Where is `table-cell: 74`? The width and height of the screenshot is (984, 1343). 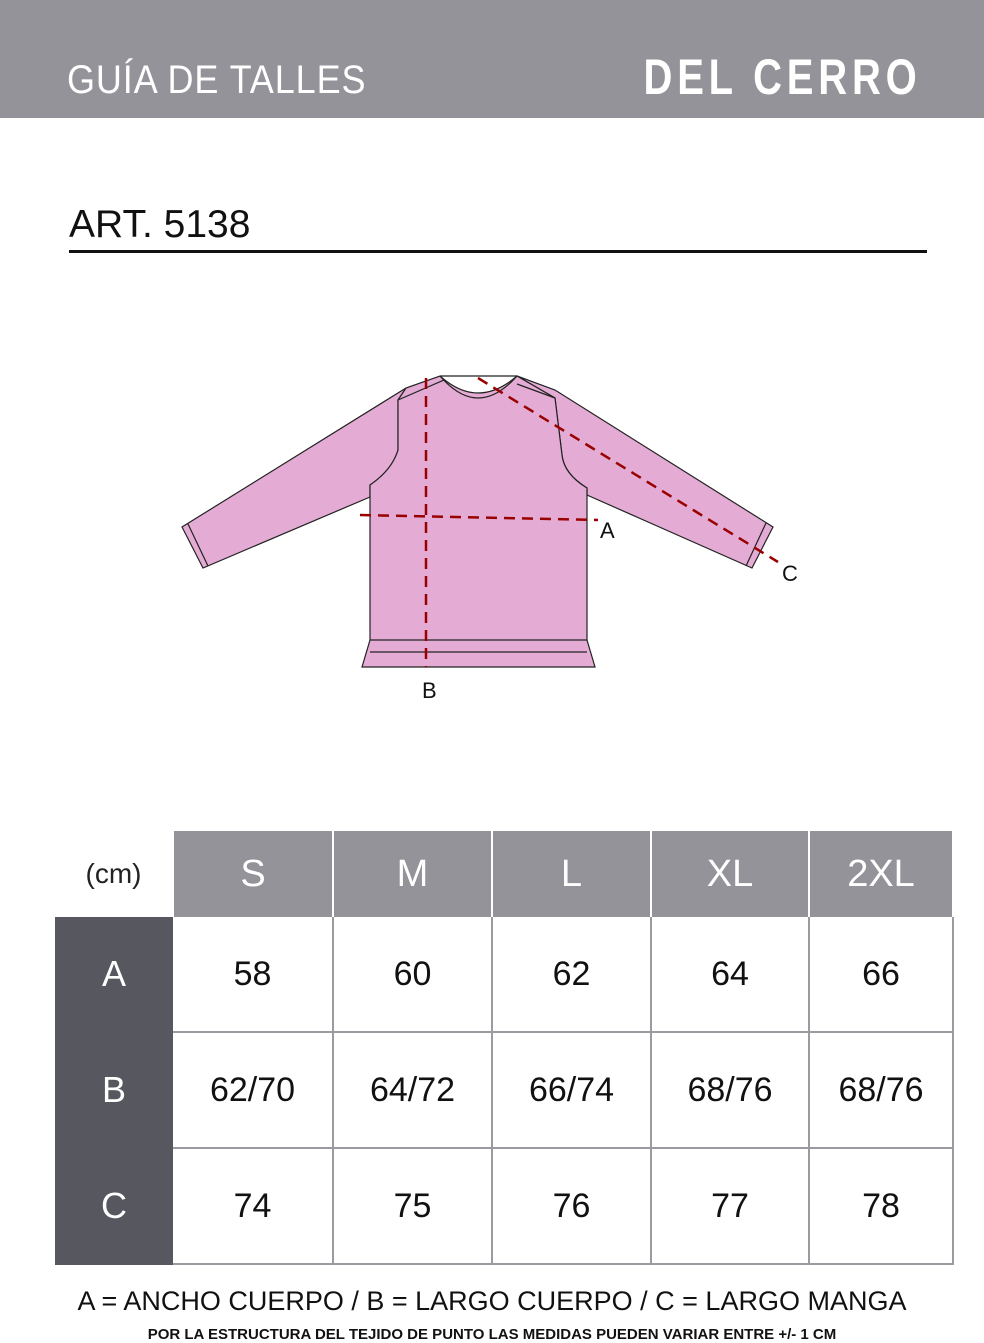
table-cell: 74 is located at coordinates (253, 1206).